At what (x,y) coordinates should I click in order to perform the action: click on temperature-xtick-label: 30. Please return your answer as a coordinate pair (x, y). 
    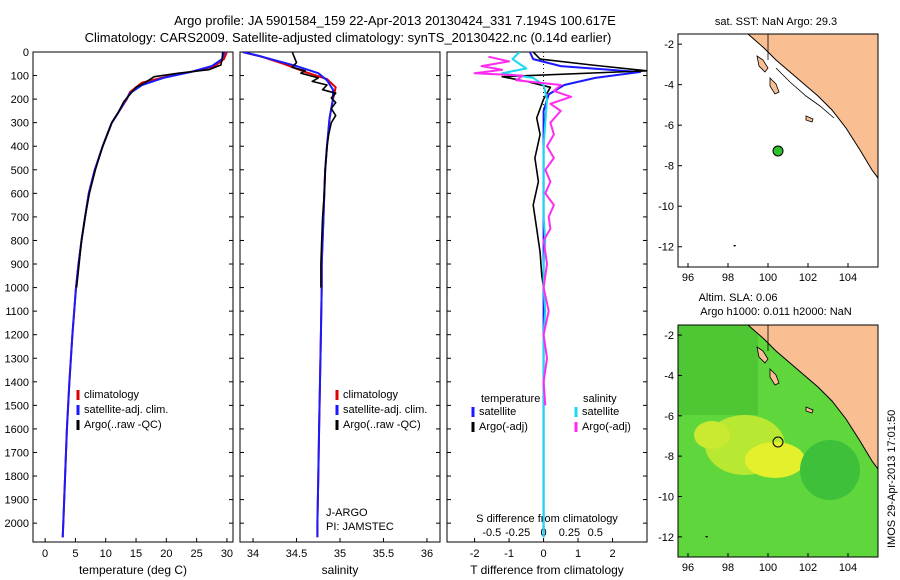
    Looking at the image, I should click on (227, 554).